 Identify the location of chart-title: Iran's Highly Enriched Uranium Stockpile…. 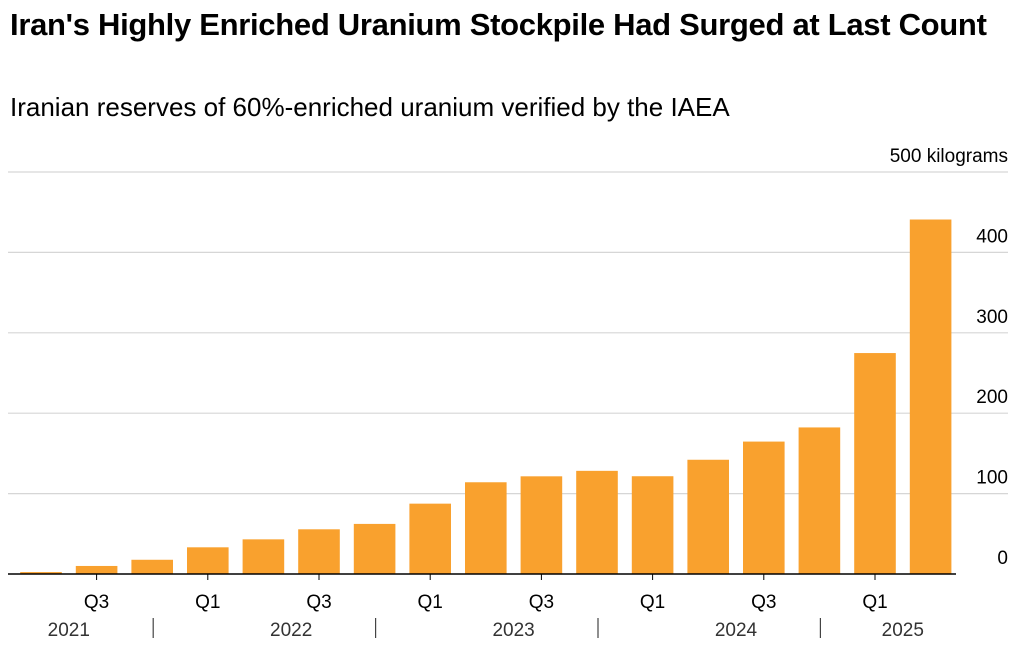
(498, 24).